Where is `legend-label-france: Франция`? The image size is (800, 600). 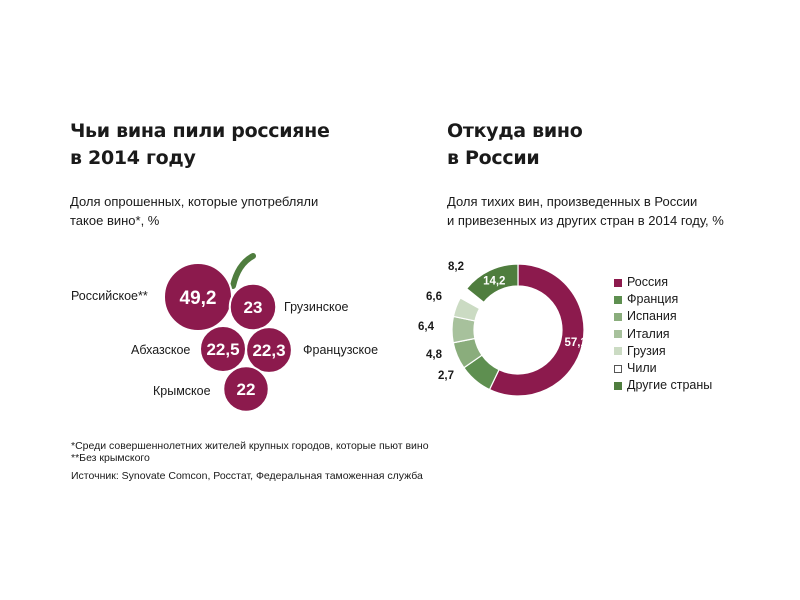
legend-label-france: Франция is located at coordinates (653, 299).